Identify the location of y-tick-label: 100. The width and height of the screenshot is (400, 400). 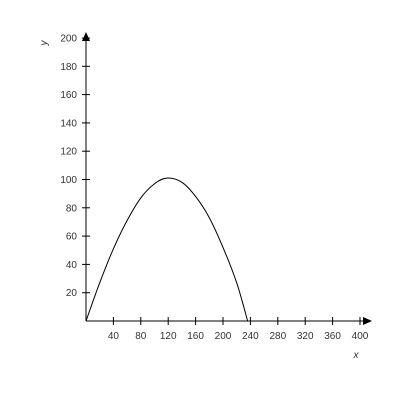
(68, 180).